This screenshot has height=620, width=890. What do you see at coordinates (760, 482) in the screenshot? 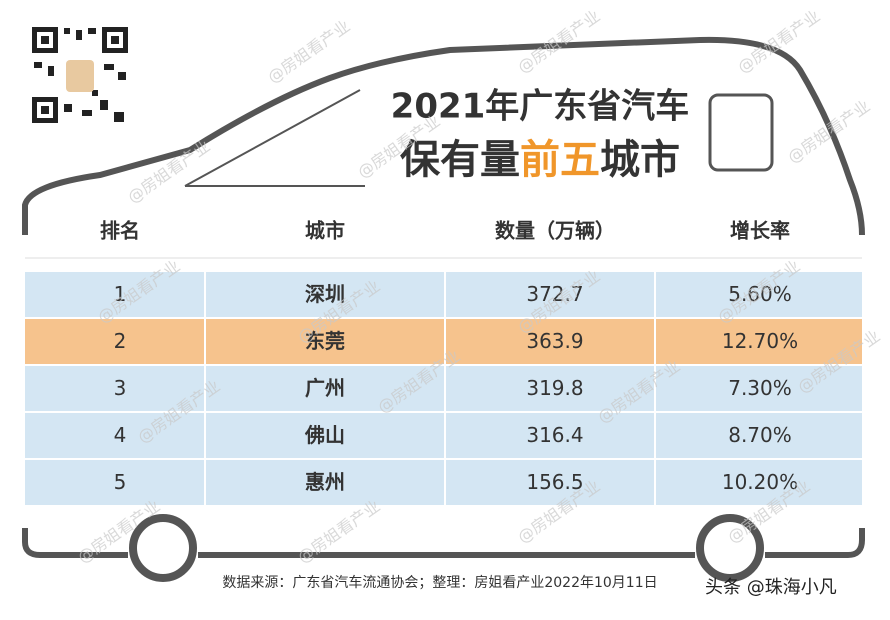
I see `table-cell: 10.20%` at bounding box center [760, 482].